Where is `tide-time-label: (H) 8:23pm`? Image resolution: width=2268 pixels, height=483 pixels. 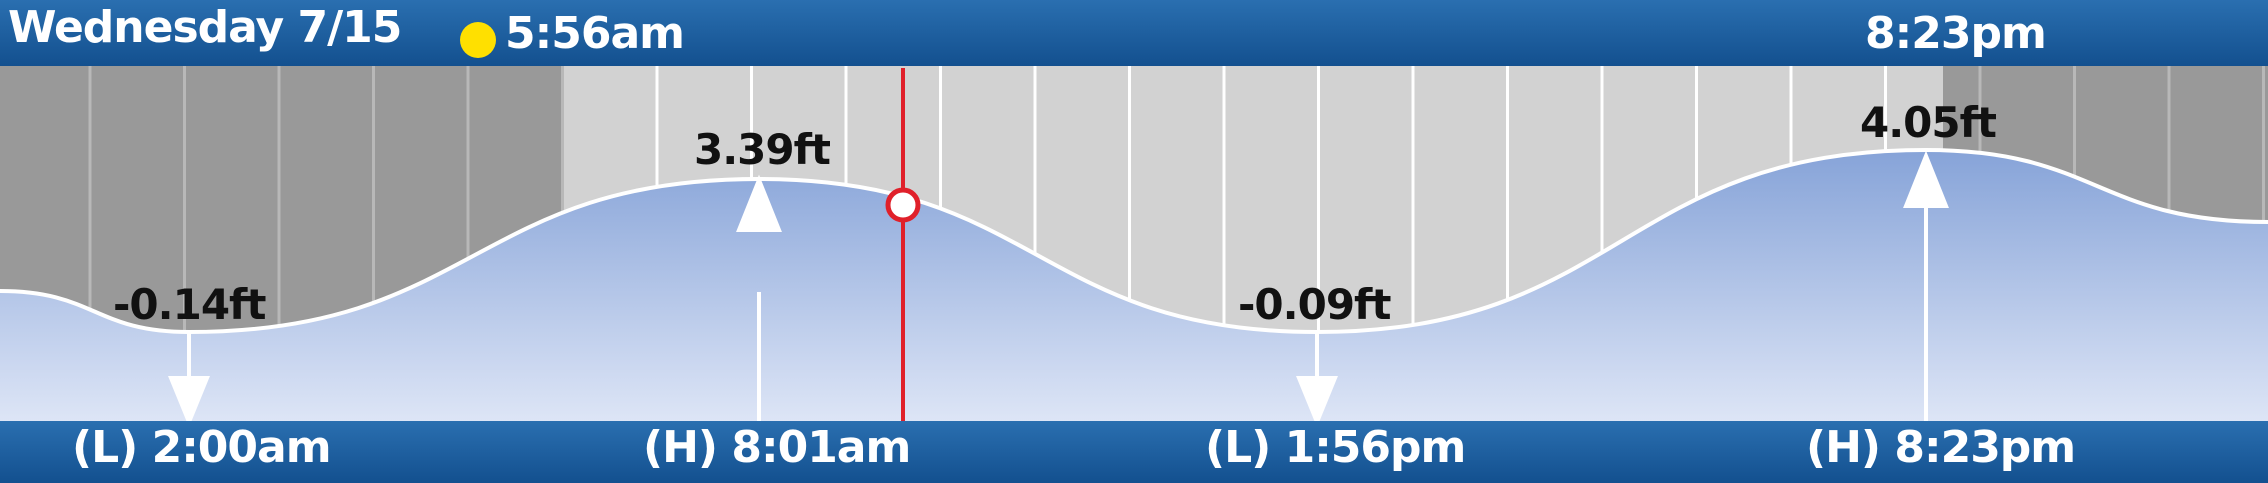
tide-time-label: (H) 8:23pm is located at coordinates (1940, 447).